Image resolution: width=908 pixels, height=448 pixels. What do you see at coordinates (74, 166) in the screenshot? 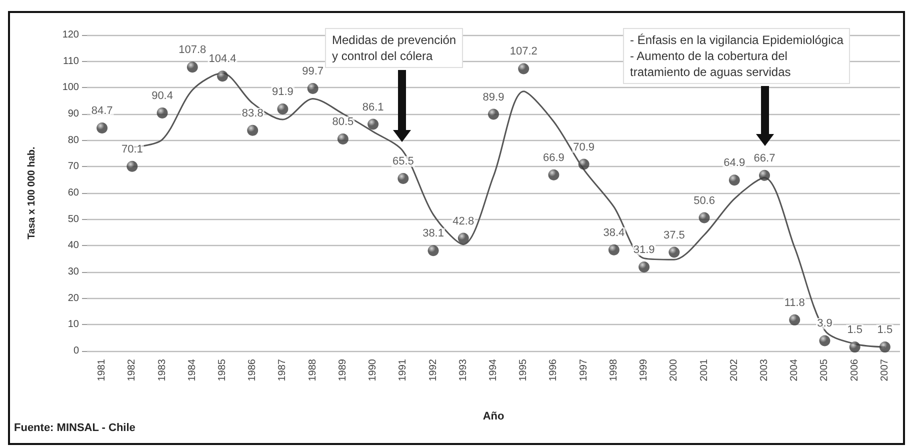
I see `y-tick-label: 70` at bounding box center [74, 166].